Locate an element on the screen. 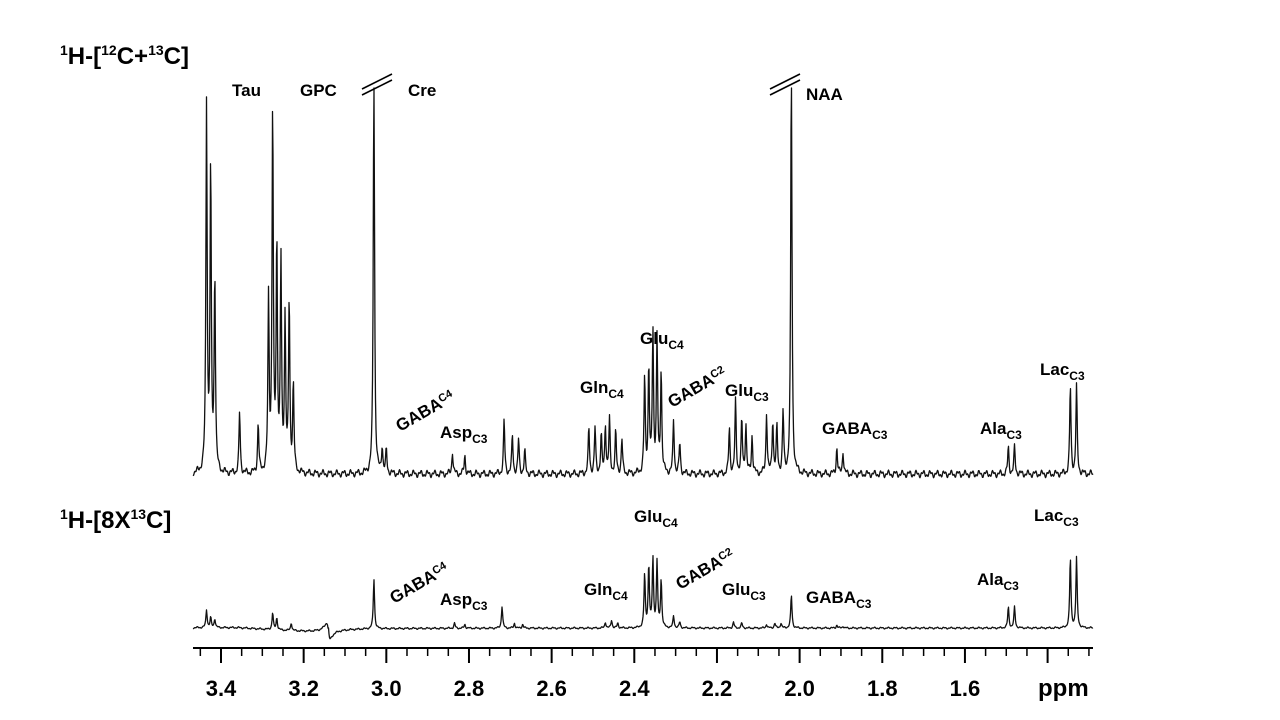 Image resolution: width=1280 pixels, height=720 pixels. x-tick-label: 2.0 is located at coordinates (799, 688).